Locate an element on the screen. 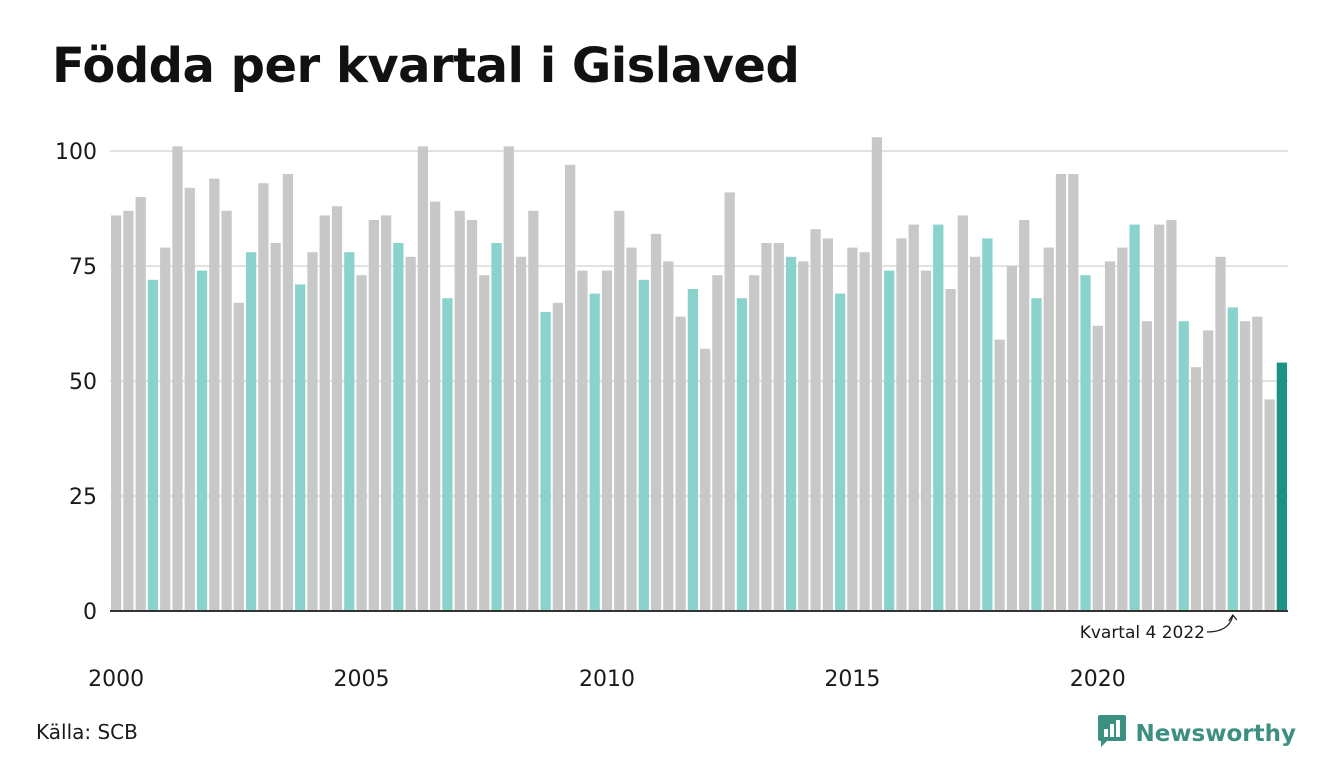  brand-logo: Newsworthy is located at coordinates (1196, 733).